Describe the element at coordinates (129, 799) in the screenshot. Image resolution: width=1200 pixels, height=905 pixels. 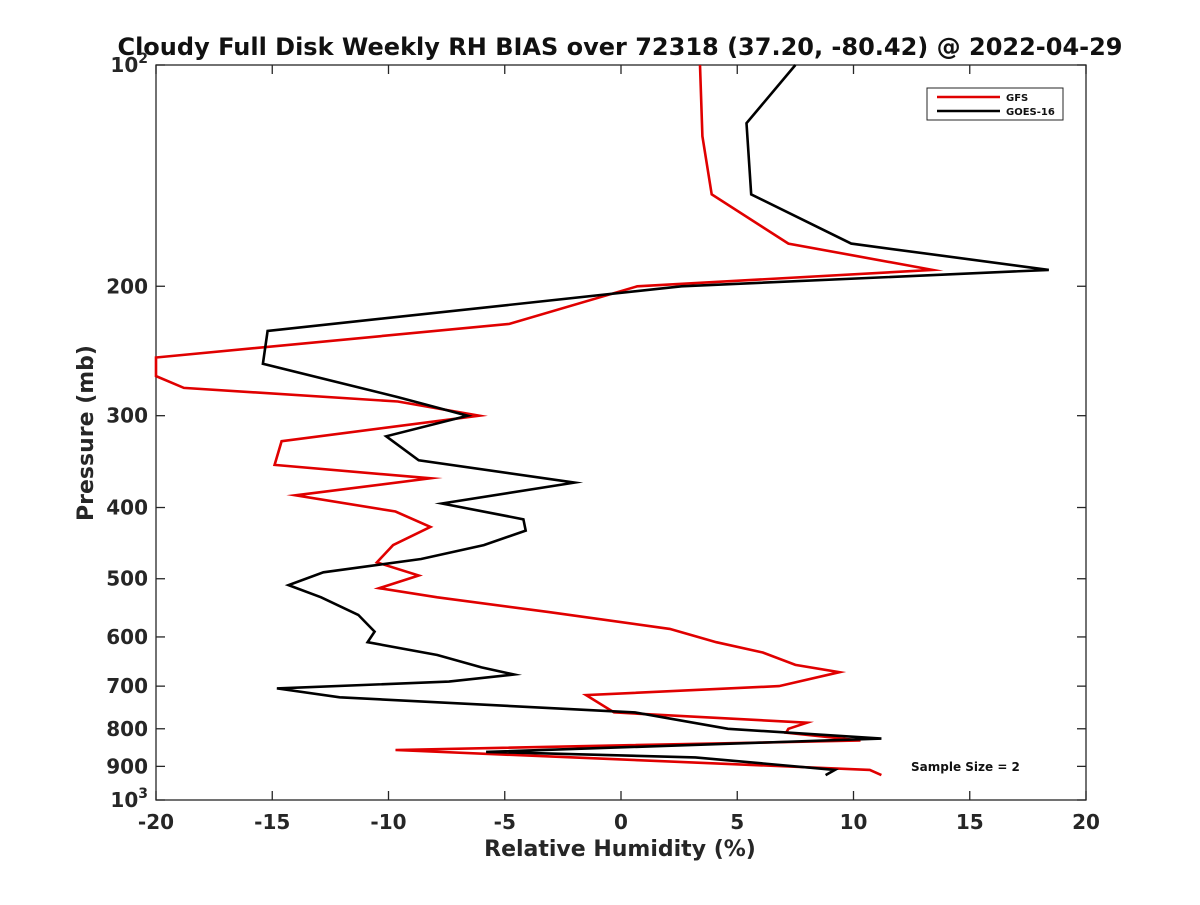
I see `y-tick-label: 10³` at that location.